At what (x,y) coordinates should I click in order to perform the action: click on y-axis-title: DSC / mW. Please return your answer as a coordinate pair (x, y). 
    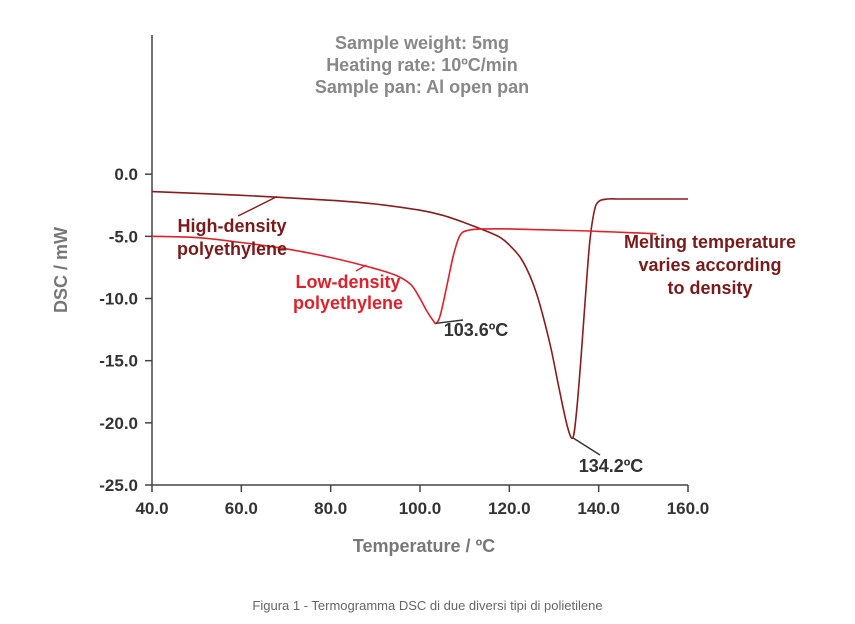
    Looking at the image, I should click on (61, 270).